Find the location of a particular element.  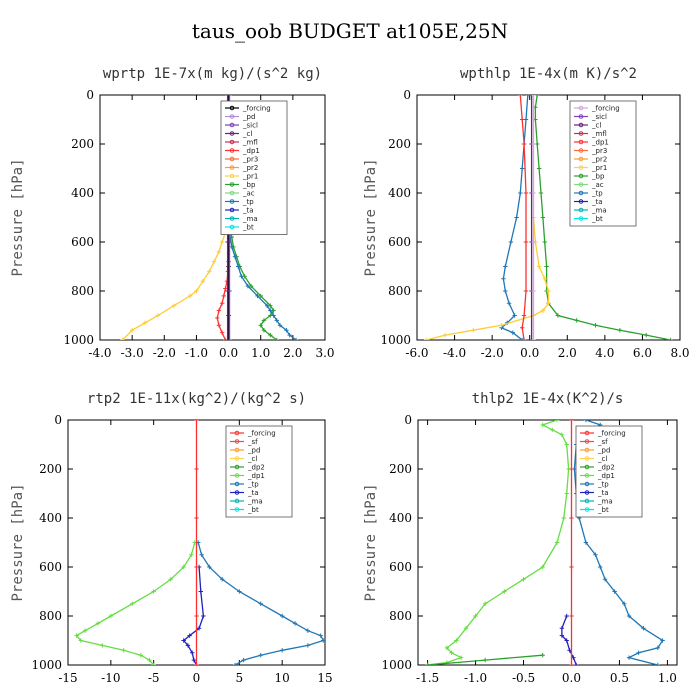

x-tick-label: -0.5 is located at coordinates (523, 678).